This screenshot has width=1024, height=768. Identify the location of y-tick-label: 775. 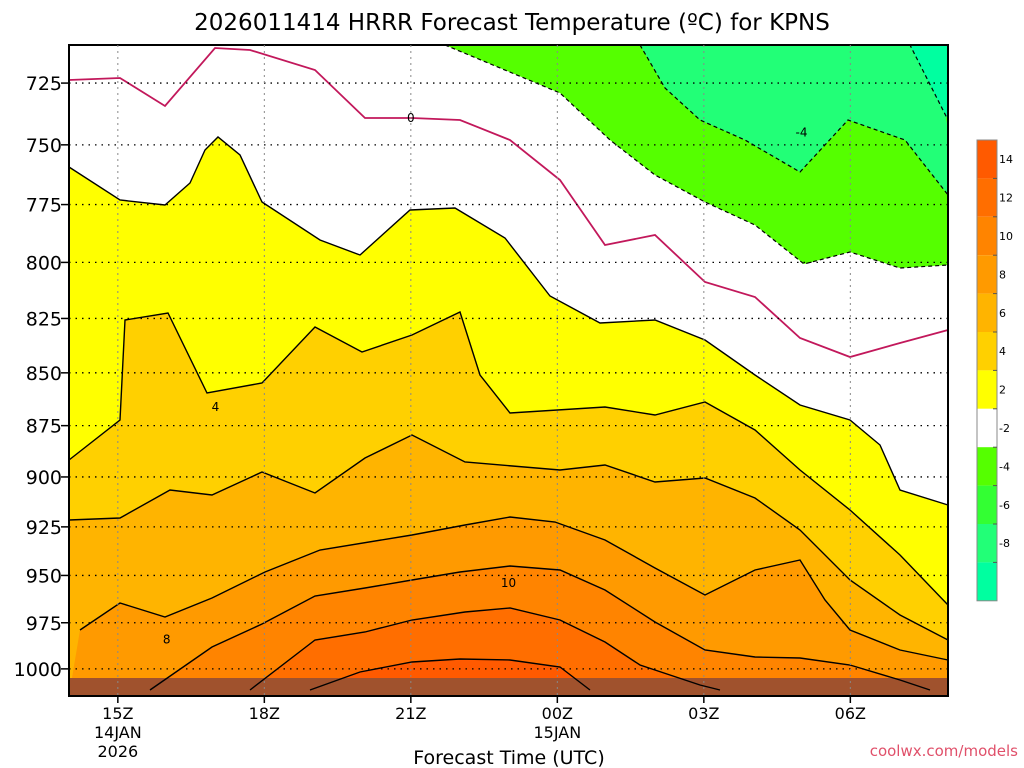
(44, 206).